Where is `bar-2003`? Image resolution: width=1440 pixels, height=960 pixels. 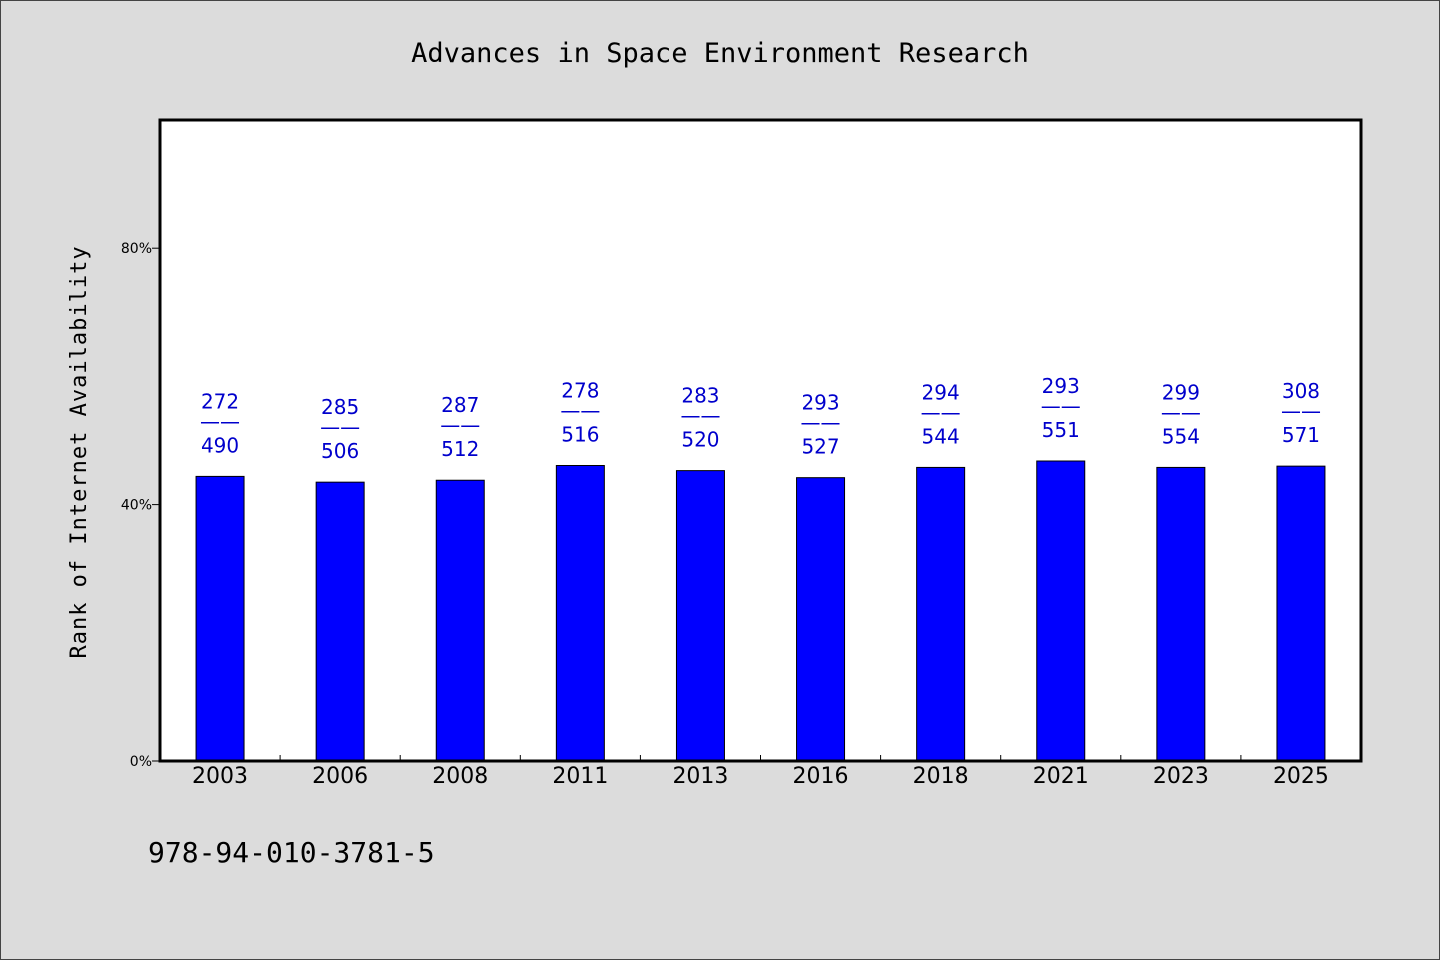 bar-2003 is located at coordinates (220, 618).